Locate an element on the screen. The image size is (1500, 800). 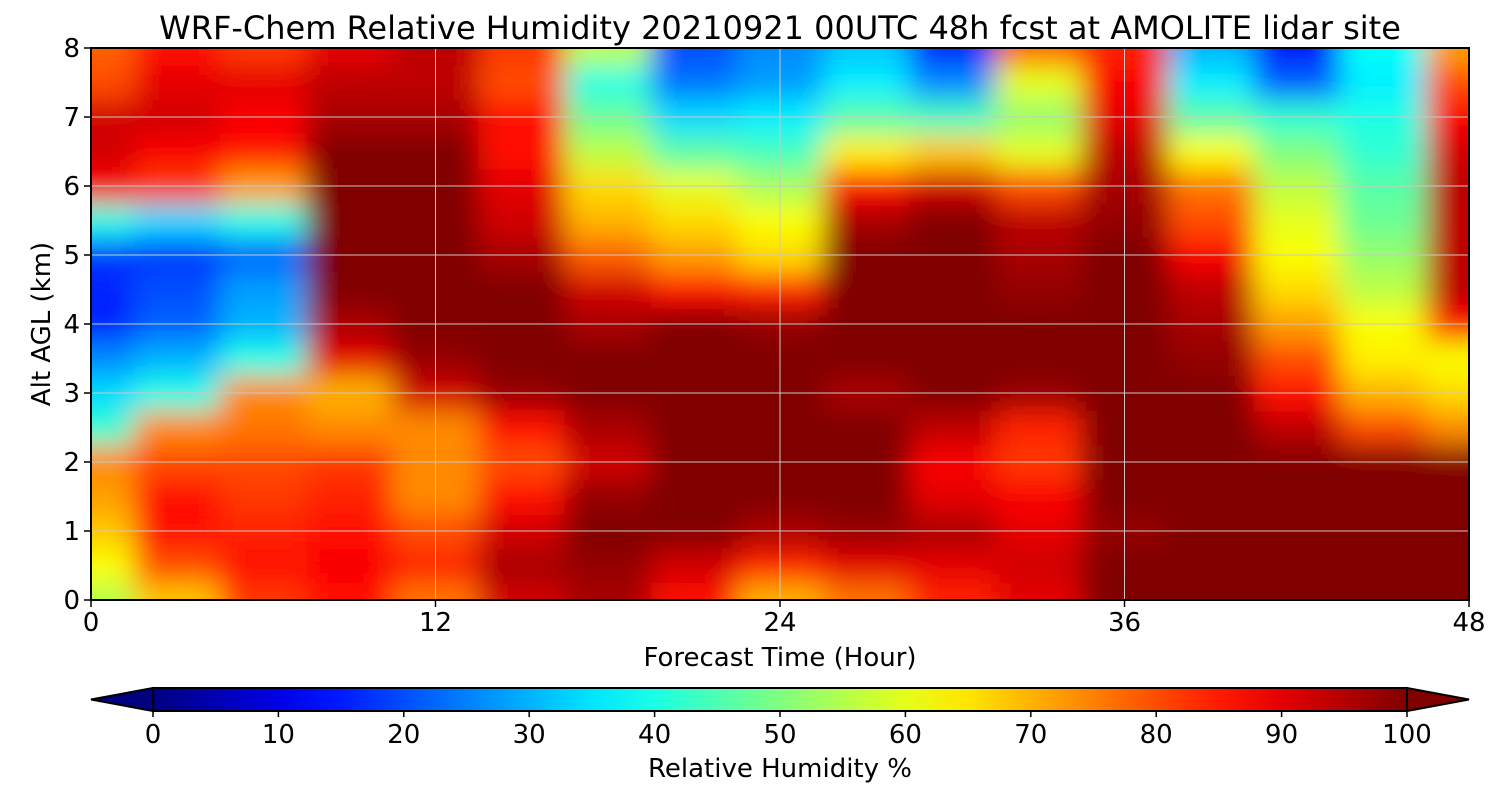
x-tick-label: 0 is located at coordinates (91, 623).